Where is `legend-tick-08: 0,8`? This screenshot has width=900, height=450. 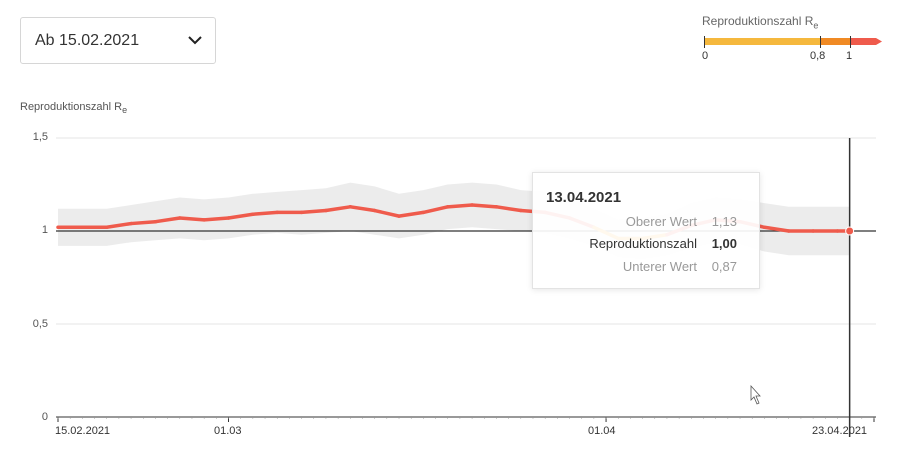
legend-tick-08: 0,8 is located at coordinates (818, 56).